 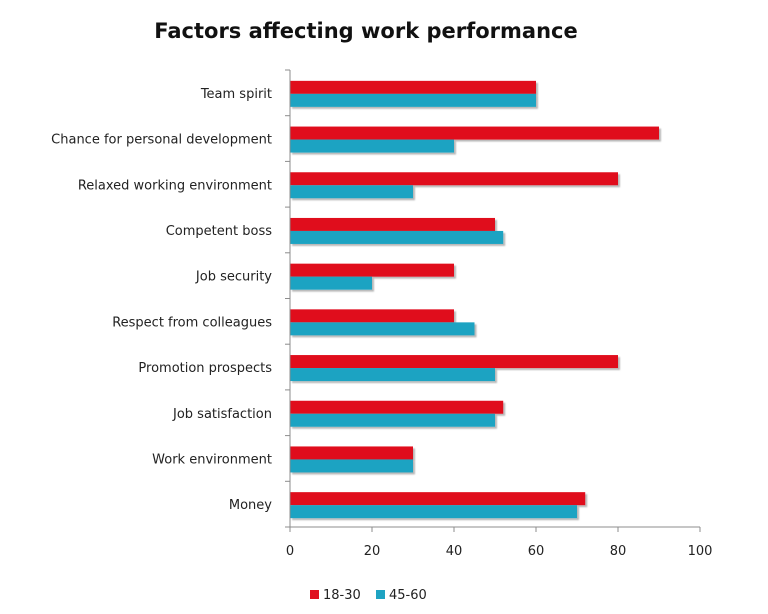 I want to click on category-group-work-environment: Work environment, so click(x=282, y=459).